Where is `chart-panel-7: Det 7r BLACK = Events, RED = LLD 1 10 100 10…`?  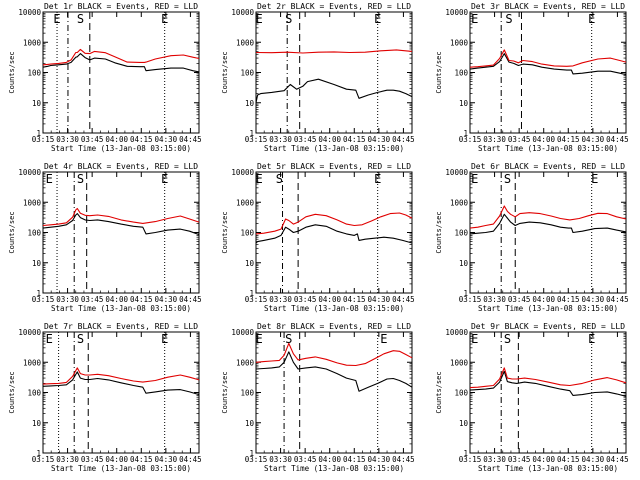
chart-panel-7: Det 7r BLACK = Events, RED = LLD 1 10 100 10… is located at coordinates (105, 397).